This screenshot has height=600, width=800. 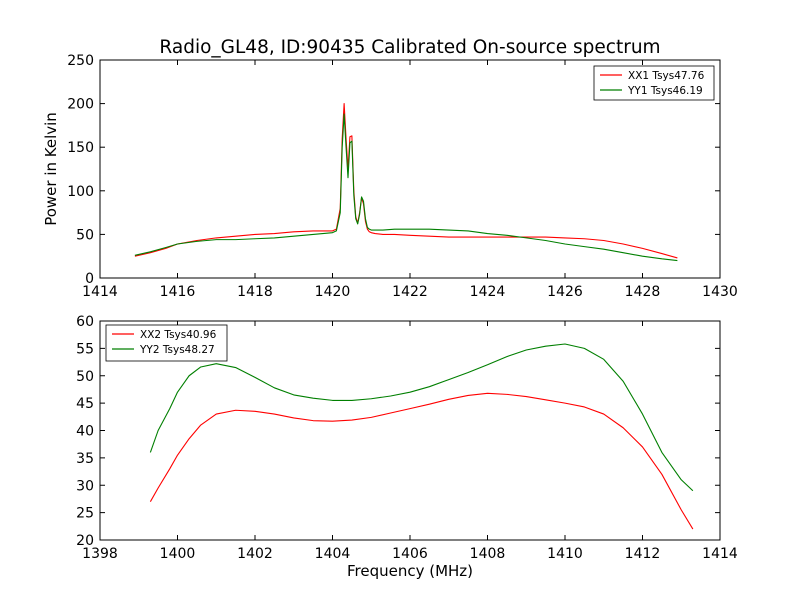 I want to click on legend-label: XX1 Tsys47.76, so click(x=666, y=76).